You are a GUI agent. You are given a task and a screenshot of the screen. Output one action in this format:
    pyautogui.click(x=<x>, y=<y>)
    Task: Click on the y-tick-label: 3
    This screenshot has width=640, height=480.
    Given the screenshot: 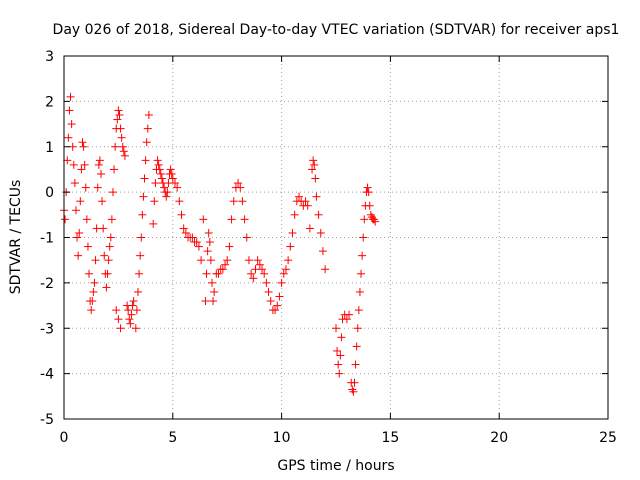 What is the action you would take?
    pyautogui.click(x=49, y=57)
    